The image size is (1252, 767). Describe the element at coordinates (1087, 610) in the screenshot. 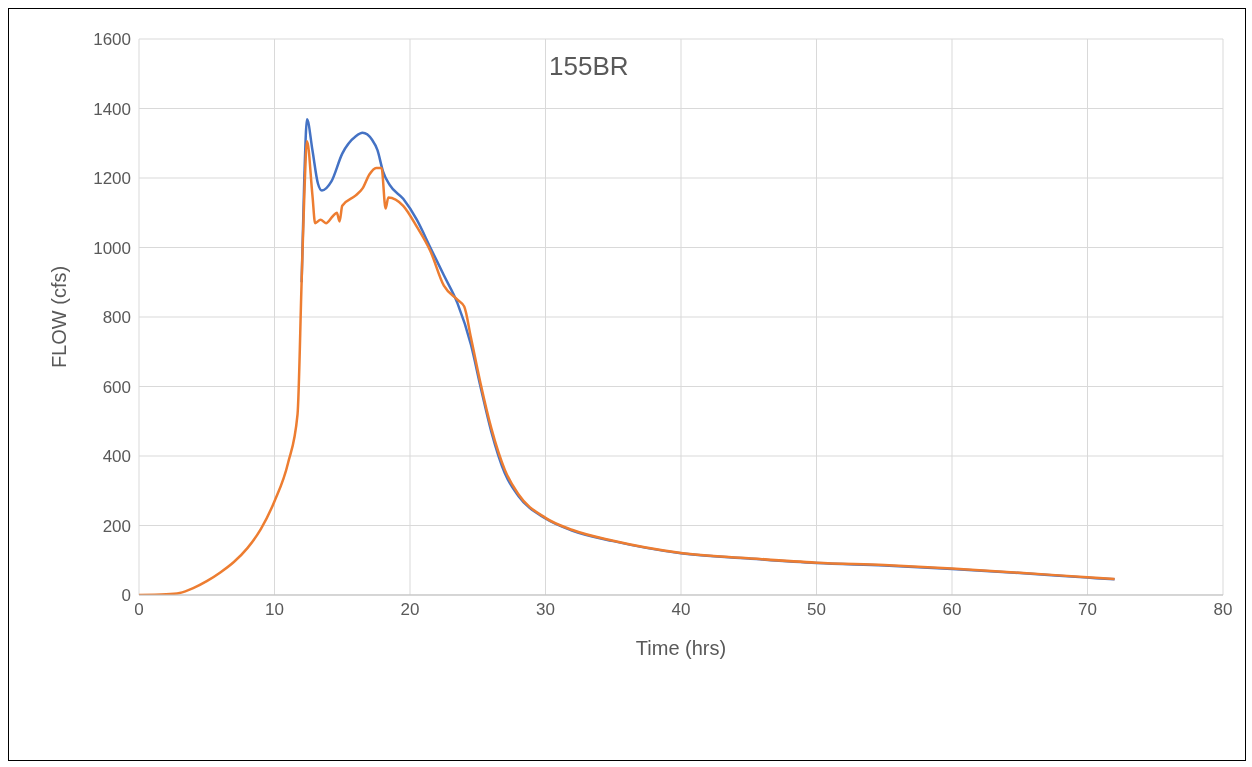

I see `x-tick-label: 70` at that location.